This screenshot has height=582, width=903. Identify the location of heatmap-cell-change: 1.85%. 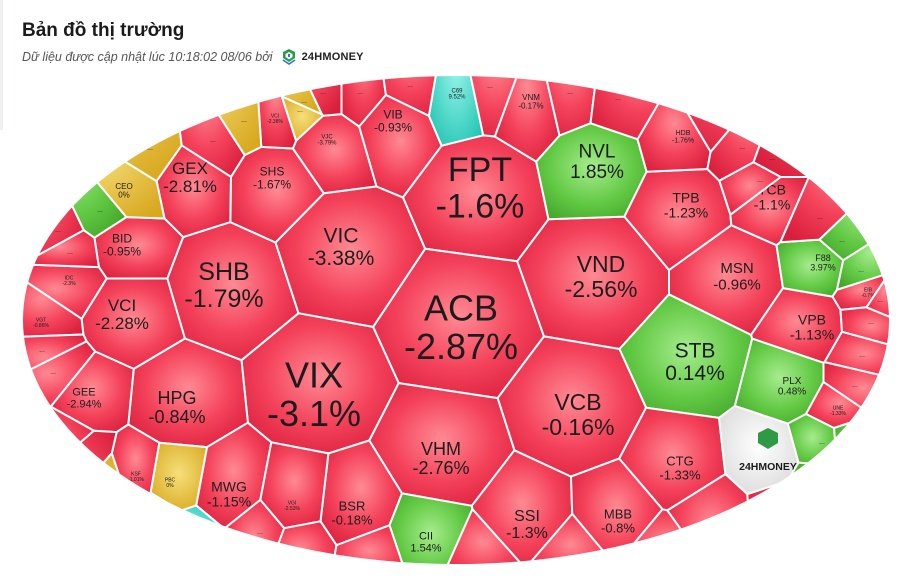
(597, 172).